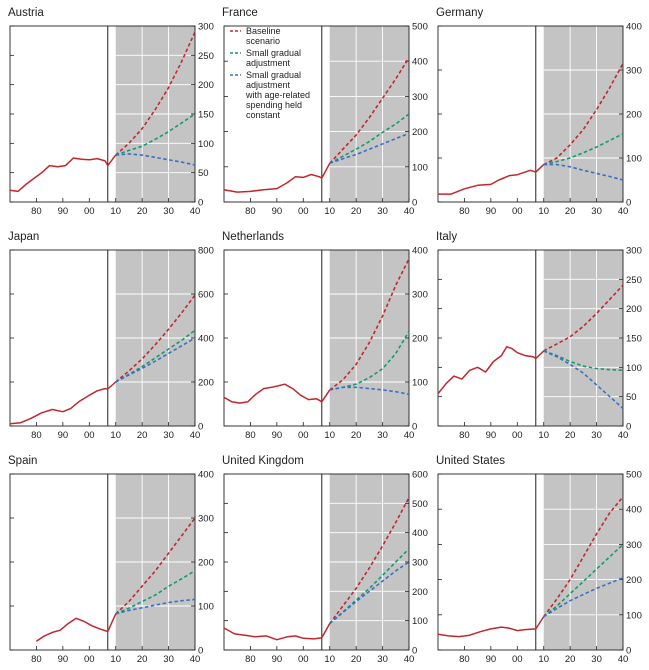 The height and width of the screenshot is (670, 649). Describe the element at coordinates (206, 56) in the screenshot. I see `y-tick-label: 250` at that location.